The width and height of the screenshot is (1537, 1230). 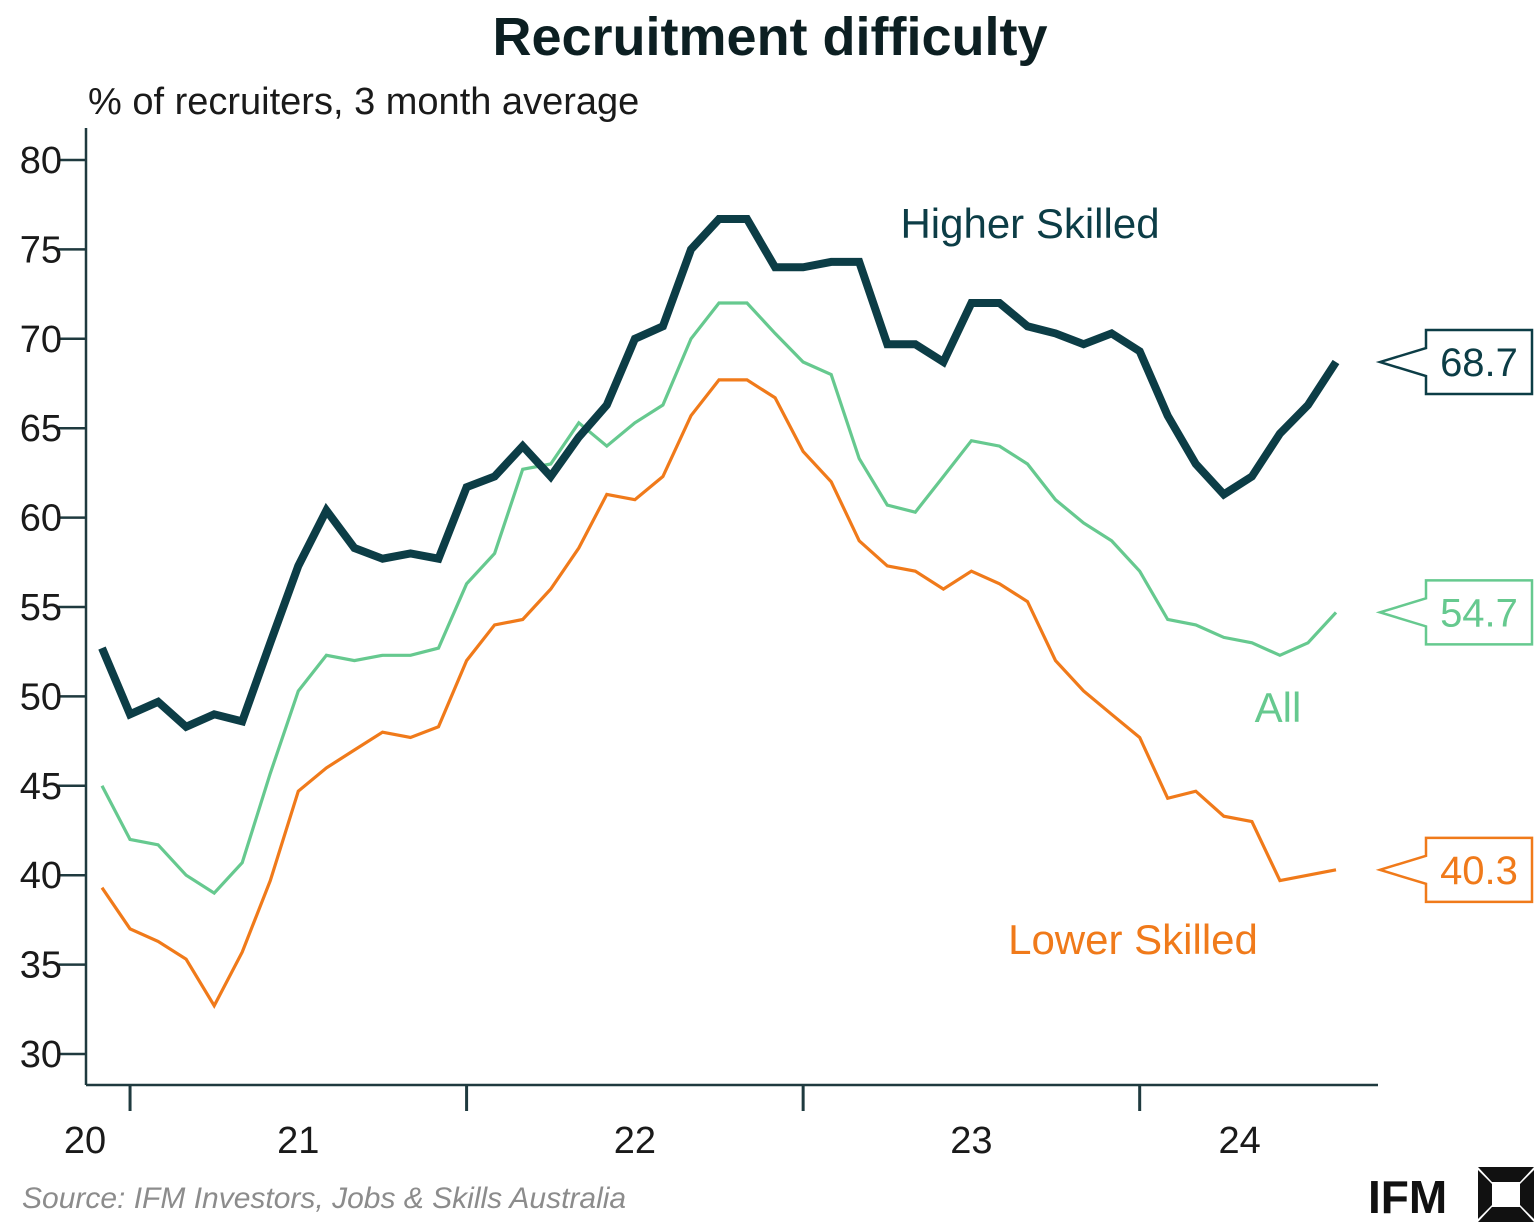 What do you see at coordinates (635, 1141) in the screenshot?
I see `x-tick-label: 22` at bounding box center [635, 1141].